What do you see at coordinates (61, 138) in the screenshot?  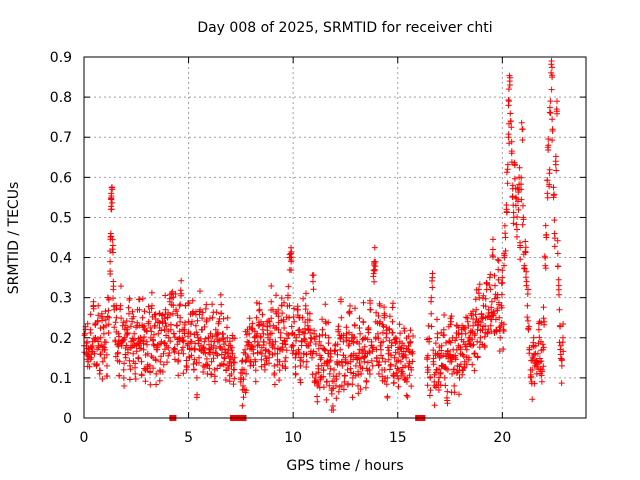 I see `y-tick-label: 0.7` at bounding box center [61, 138].